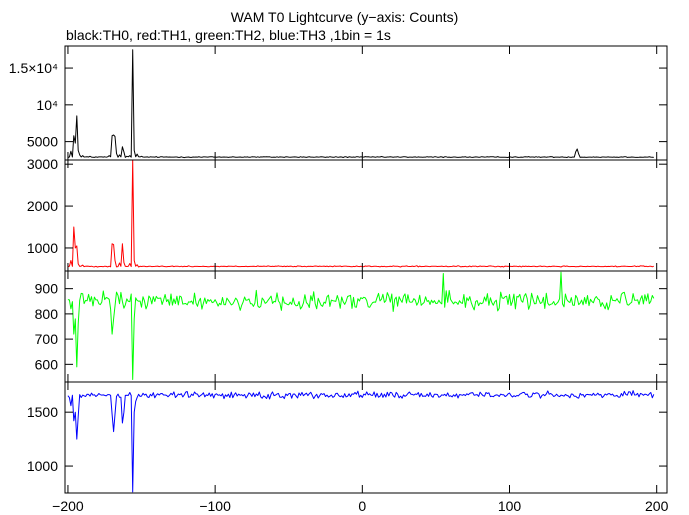 The height and width of the screenshot is (515, 689). What do you see at coordinates (362, 506) in the screenshot?
I see `x-tick-label: 0` at bounding box center [362, 506].